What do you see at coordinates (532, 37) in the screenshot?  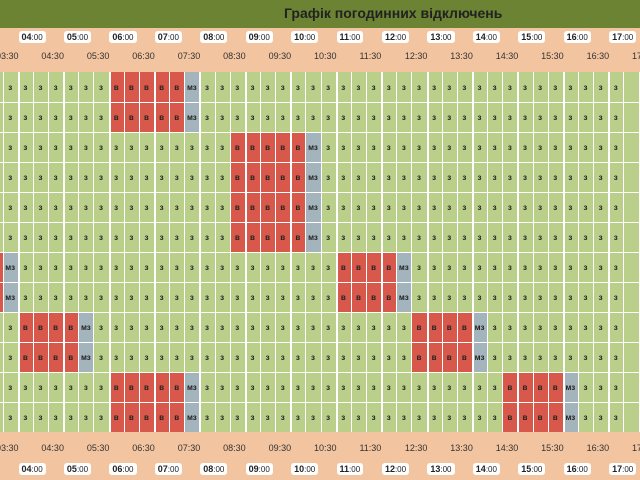 I see `hour-label: 15:00` at bounding box center [532, 37].